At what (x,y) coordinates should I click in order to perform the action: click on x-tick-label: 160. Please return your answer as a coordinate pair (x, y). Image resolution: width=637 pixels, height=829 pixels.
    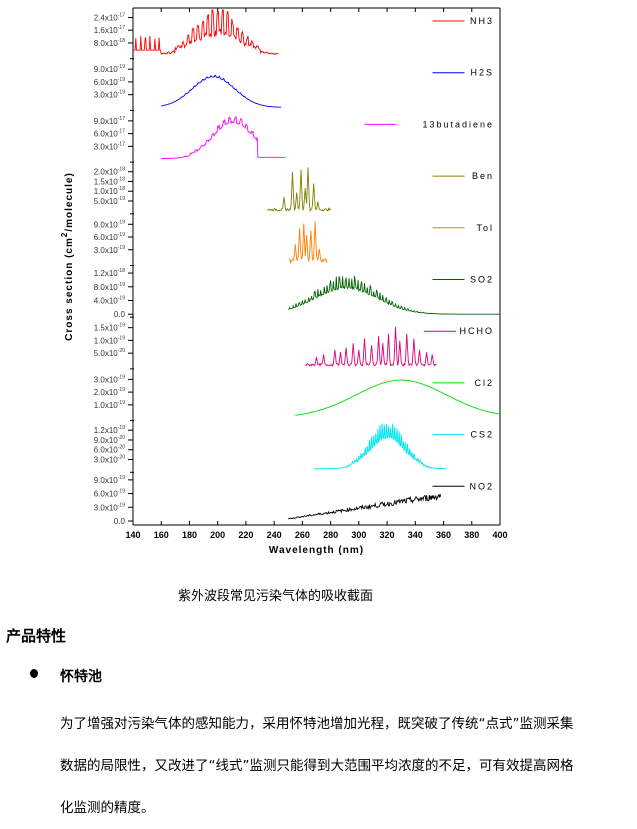
    Looking at the image, I should click on (161, 535).